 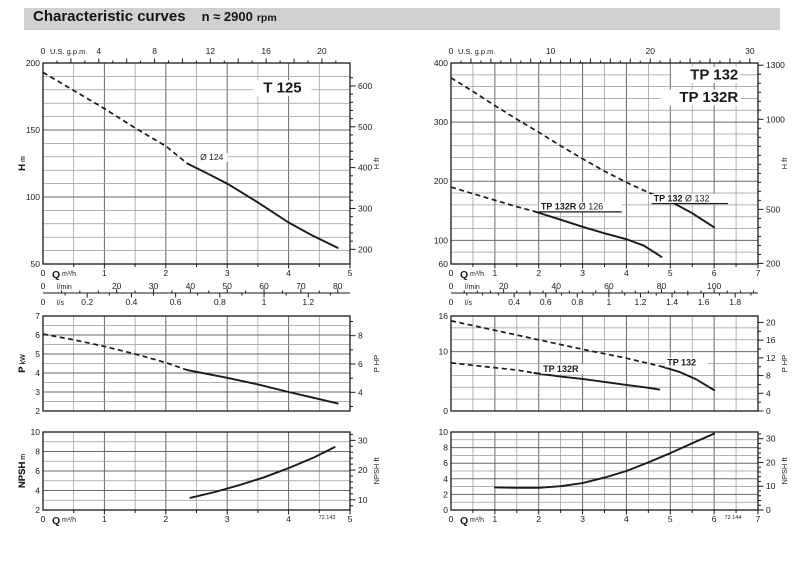 I want to click on svg-text: TP 132R, so click(x=708, y=97).